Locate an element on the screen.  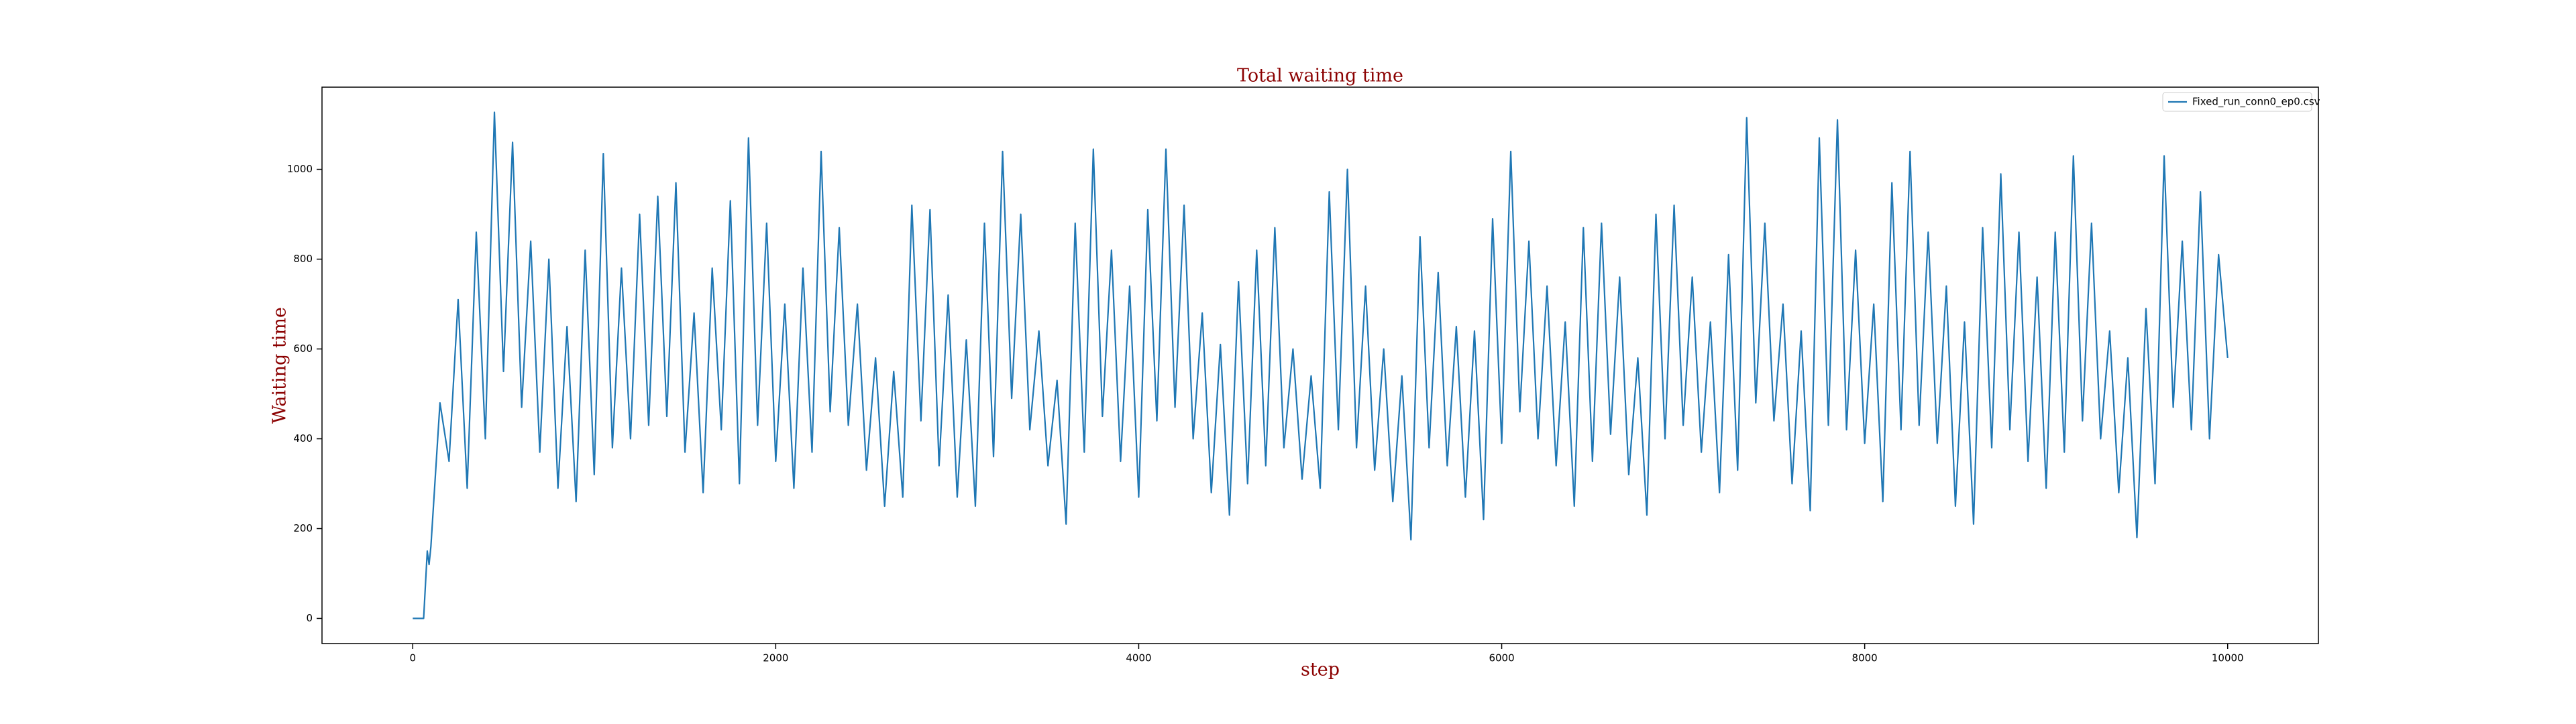
y-tick-label: 400 is located at coordinates (303, 438).